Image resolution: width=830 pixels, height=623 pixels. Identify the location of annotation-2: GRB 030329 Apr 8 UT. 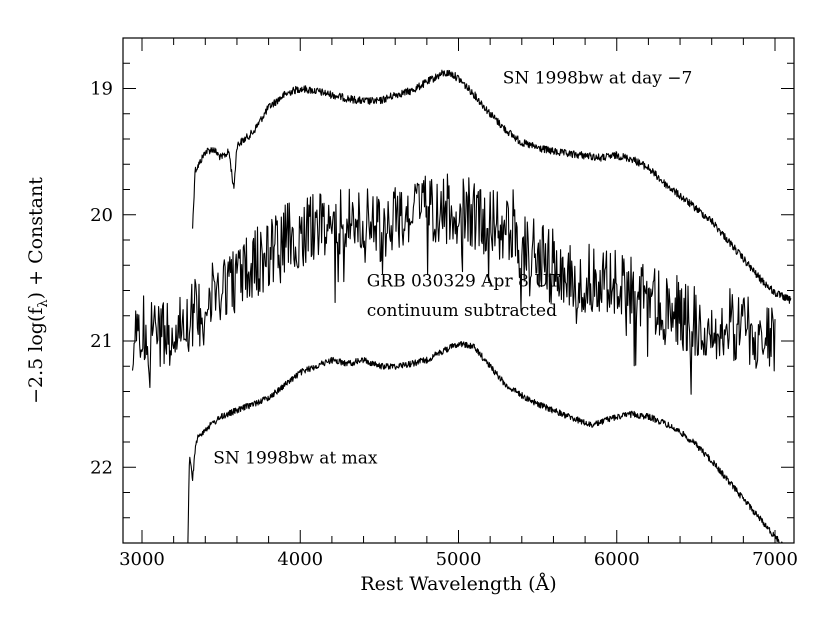
(464, 282).